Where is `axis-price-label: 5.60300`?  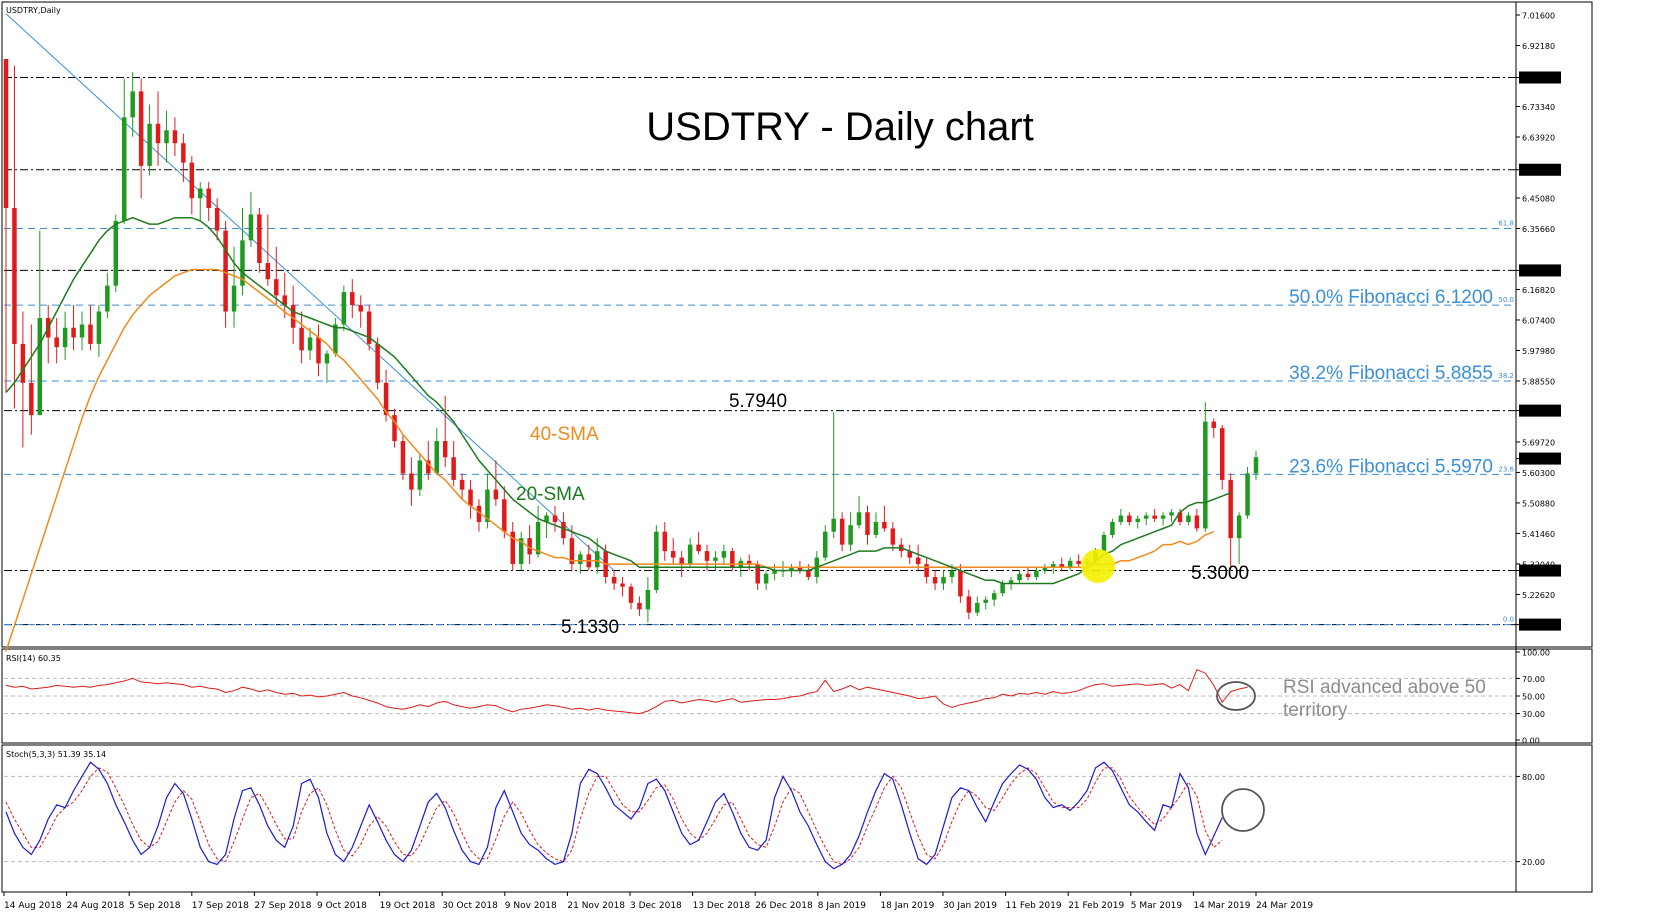 axis-price-label: 5.60300 is located at coordinates (1538, 473).